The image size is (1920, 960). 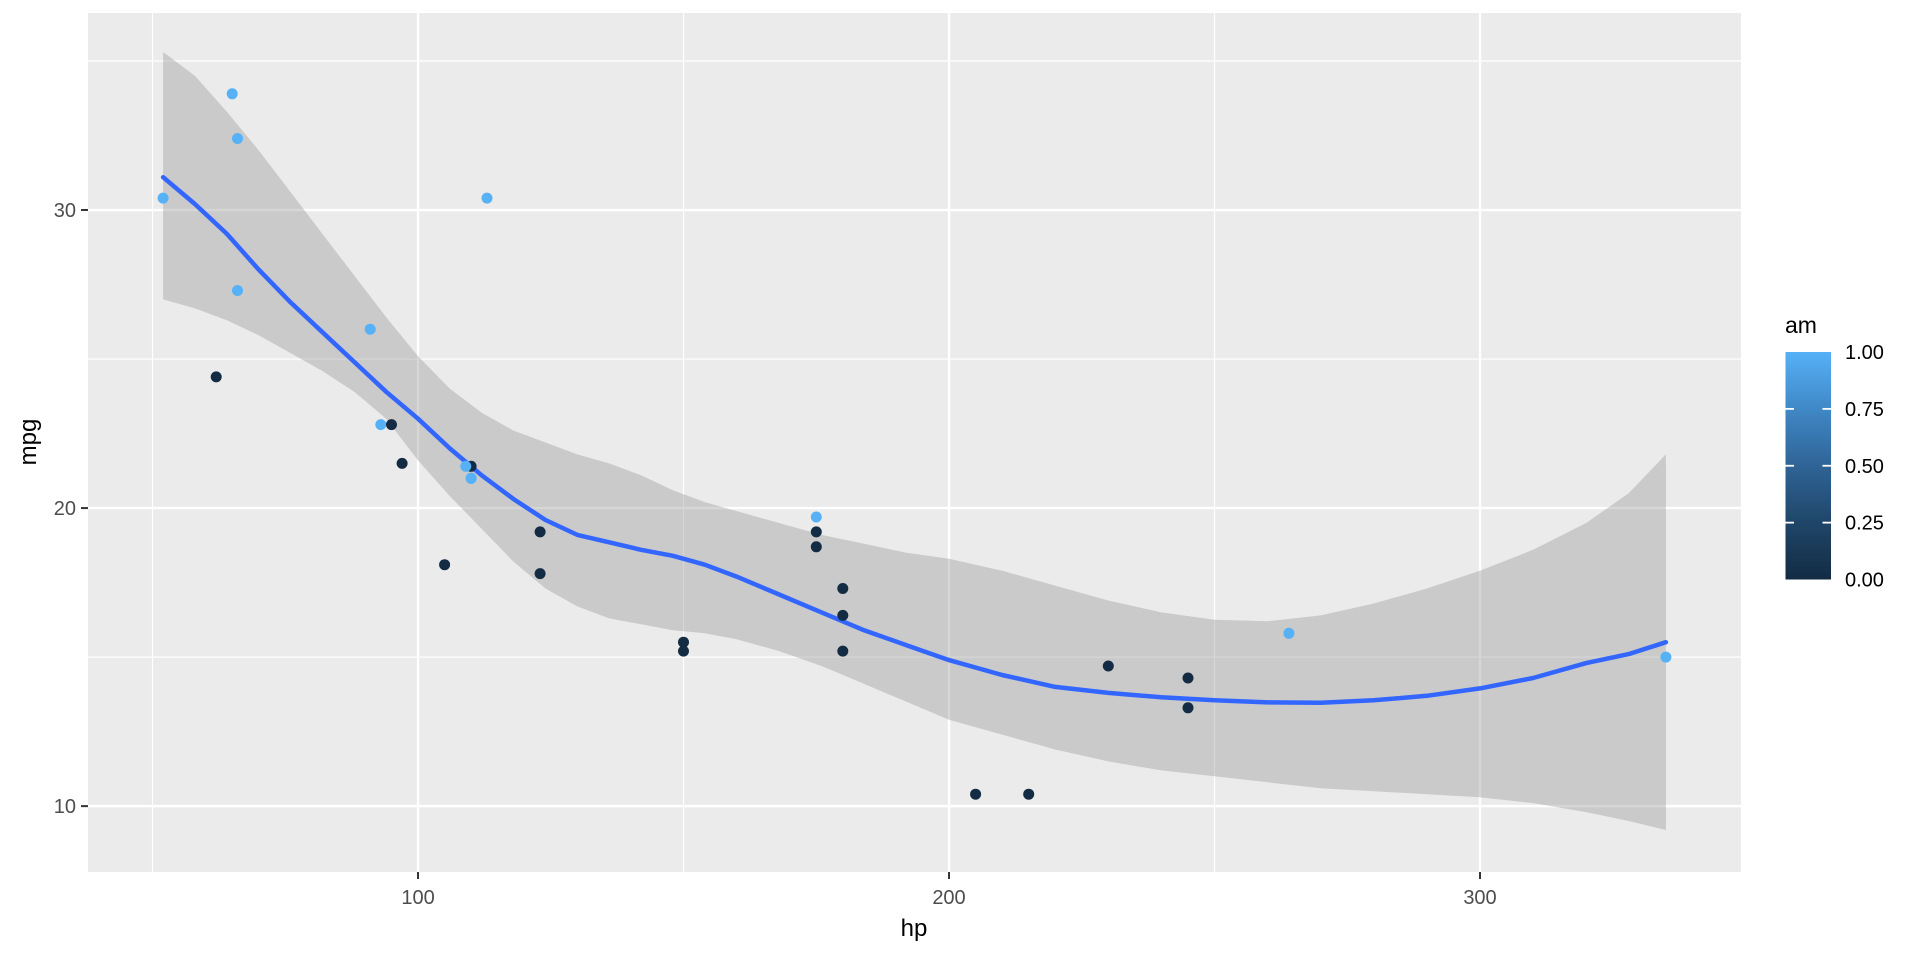 What do you see at coordinates (1864, 353) in the screenshot?
I see `legend-tick-label: 1.00` at bounding box center [1864, 353].